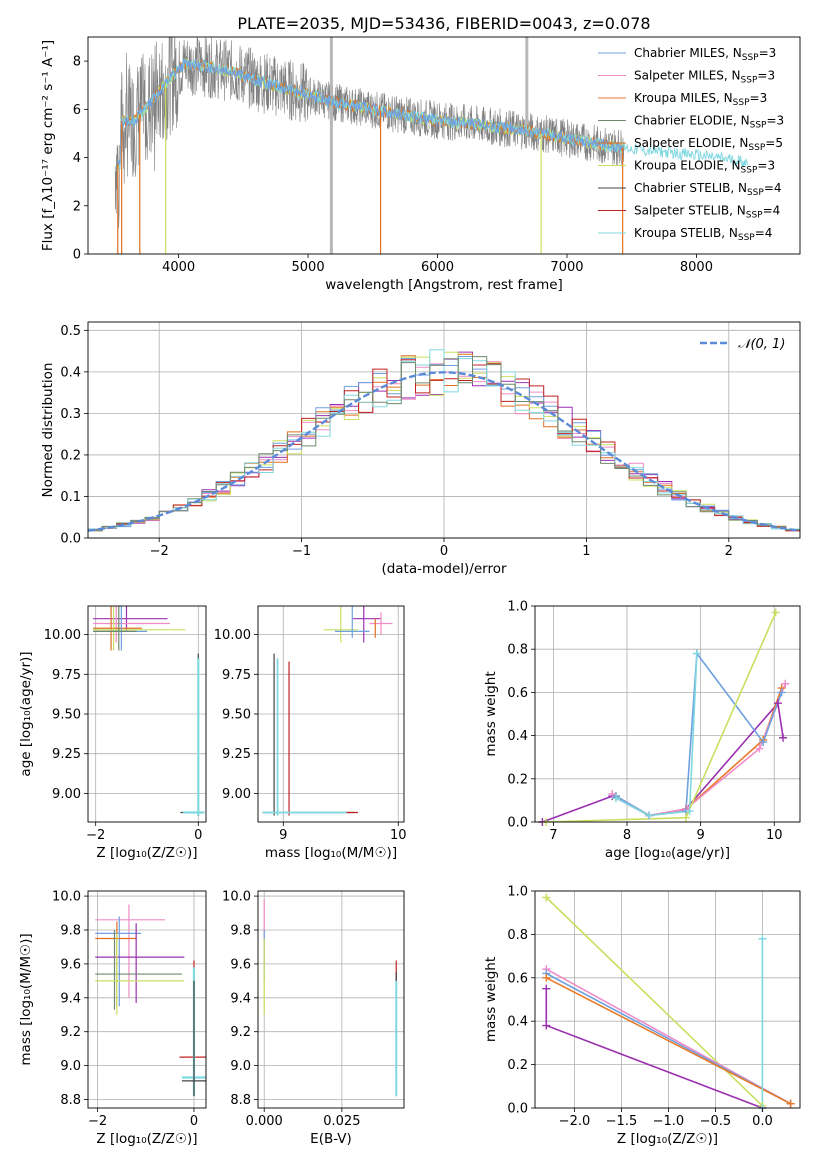  What do you see at coordinates (444, 285) in the screenshot?
I see `x-axis-label: wavelength [Angstrom, rest frame]` at bounding box center [444, 285].